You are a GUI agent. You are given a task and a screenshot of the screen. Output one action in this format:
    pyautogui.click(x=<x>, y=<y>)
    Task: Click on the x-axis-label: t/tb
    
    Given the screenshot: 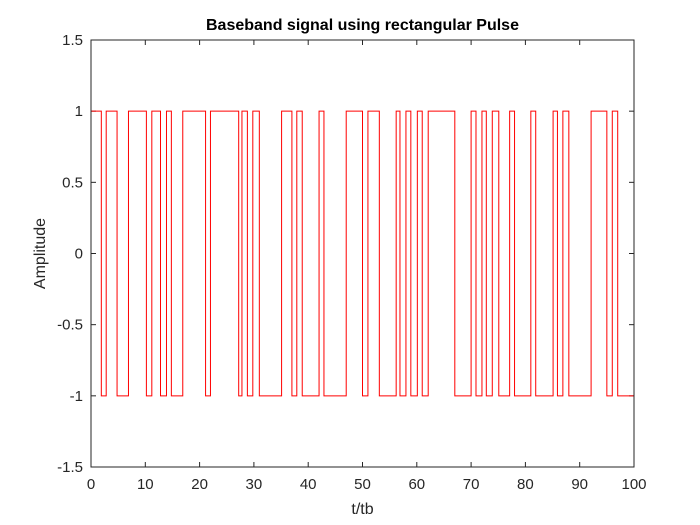 What is the action you would take?
    pyautogui.click(x=362, y=509)
    